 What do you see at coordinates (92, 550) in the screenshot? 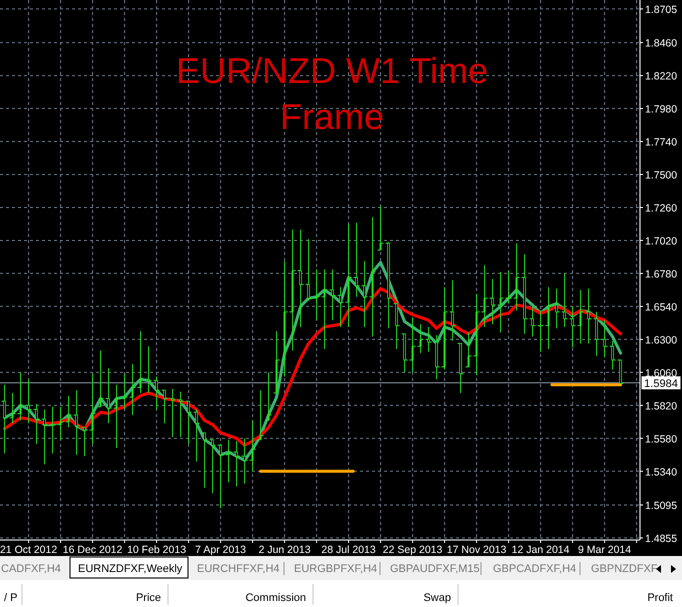
I see `x-tick-label: 16 Dec 2012` at bounding box center [92, 550].